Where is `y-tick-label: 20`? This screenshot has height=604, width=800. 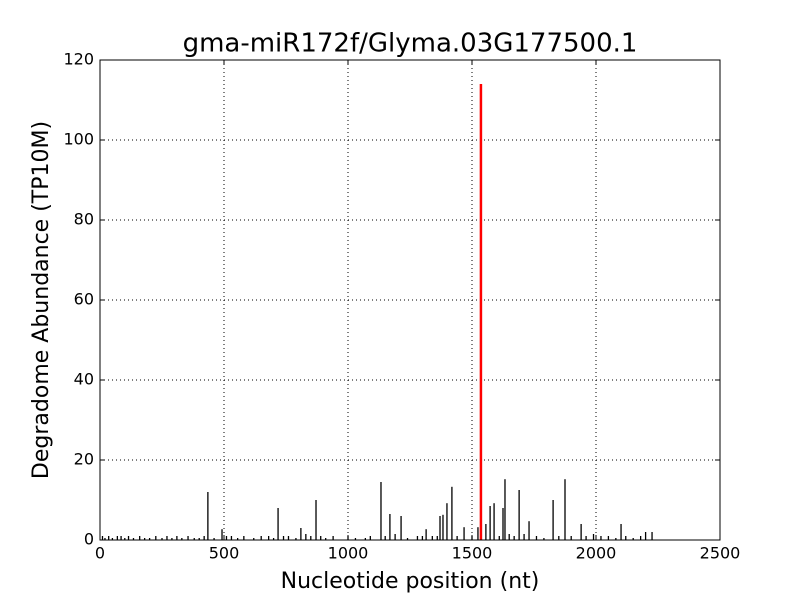
y-tick-label: 20 is located at coordinates (84, 459).